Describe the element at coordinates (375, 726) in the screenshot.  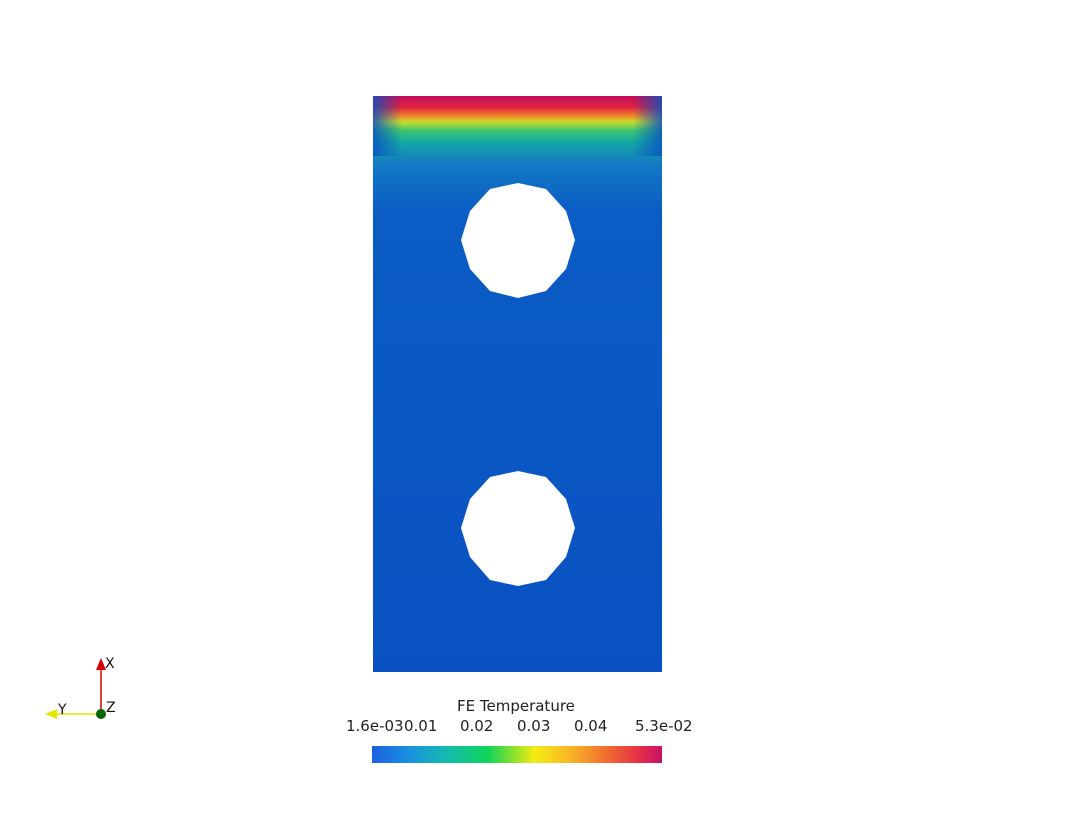
I see `scalar-bar-tick: 1.6e-03` at that location.